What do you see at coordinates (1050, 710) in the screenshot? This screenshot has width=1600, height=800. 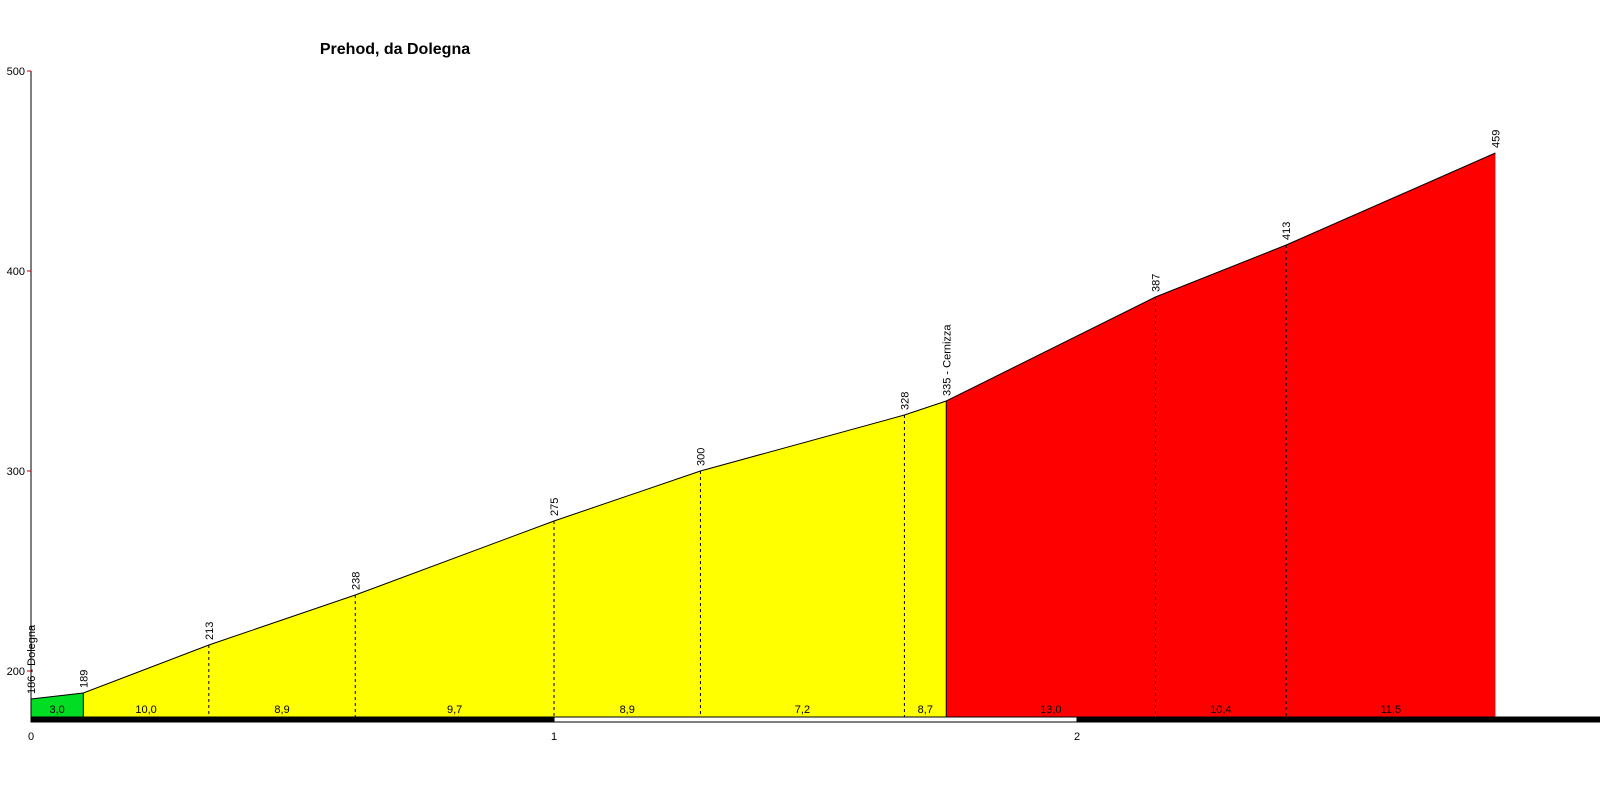 I see `gradient-label: 13,0` at bounding box center [1050, 710].